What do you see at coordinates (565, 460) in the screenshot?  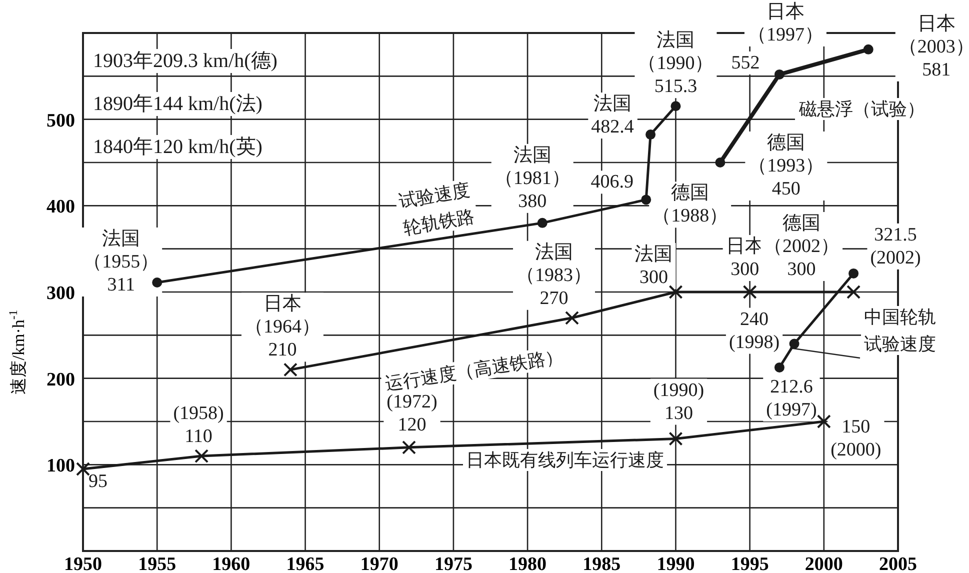 I see `series-label: 日本既有线列车运行速度` at bounding box center [565, 460].